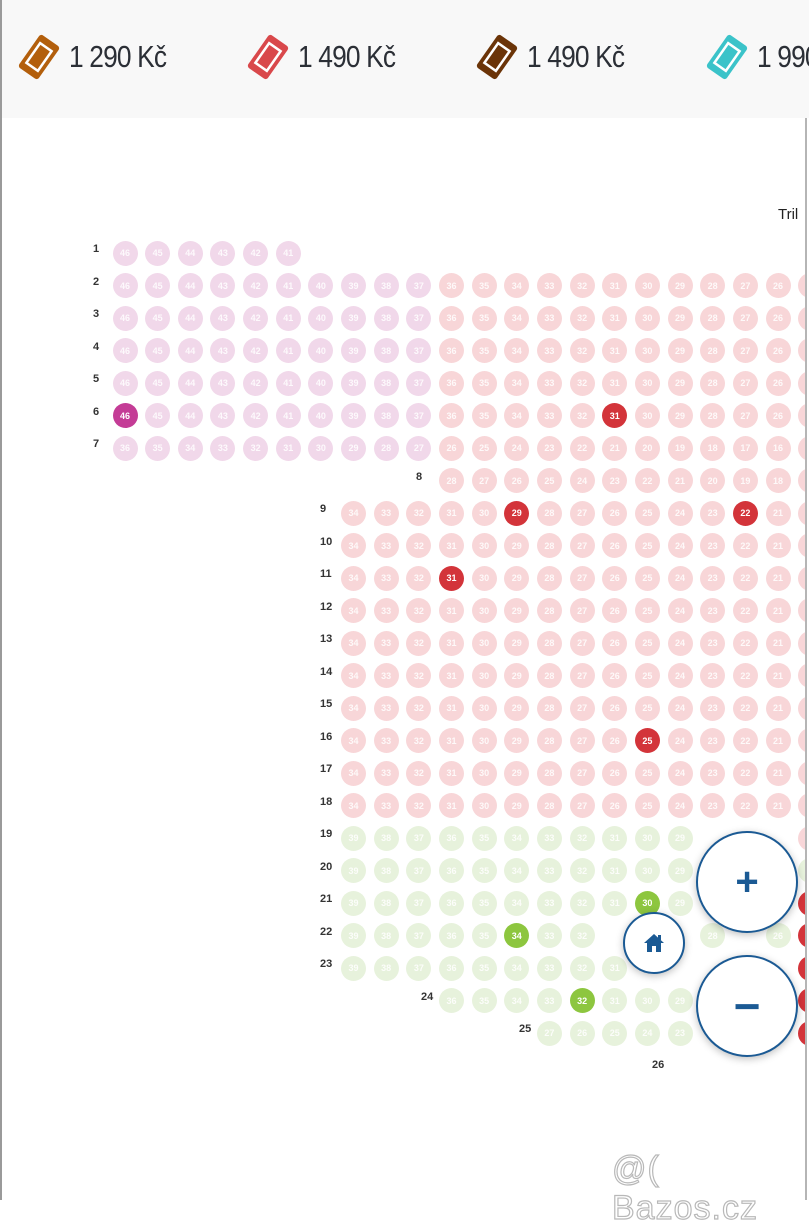 This screenshot has height=1228, width=809. Describe the element at coordinates (288, 383) in the screenshot. I see `seat: 41` at that location.